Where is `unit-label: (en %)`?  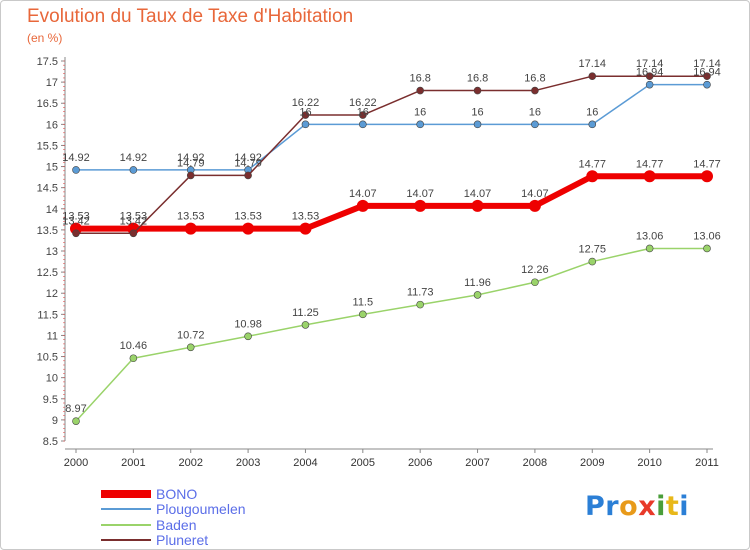
unit-label: (en %) is located at coordinates (45, 38).